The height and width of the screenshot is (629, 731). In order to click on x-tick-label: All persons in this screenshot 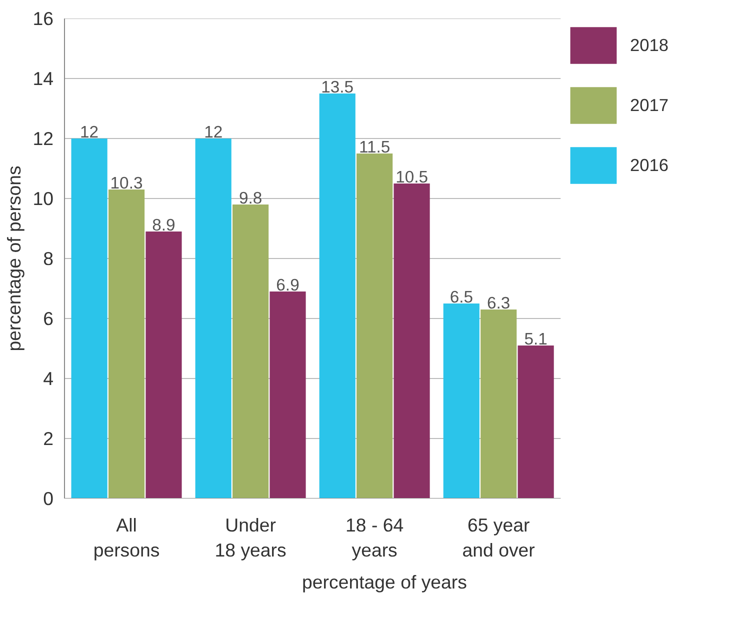, I will do `click(126, 537)`.